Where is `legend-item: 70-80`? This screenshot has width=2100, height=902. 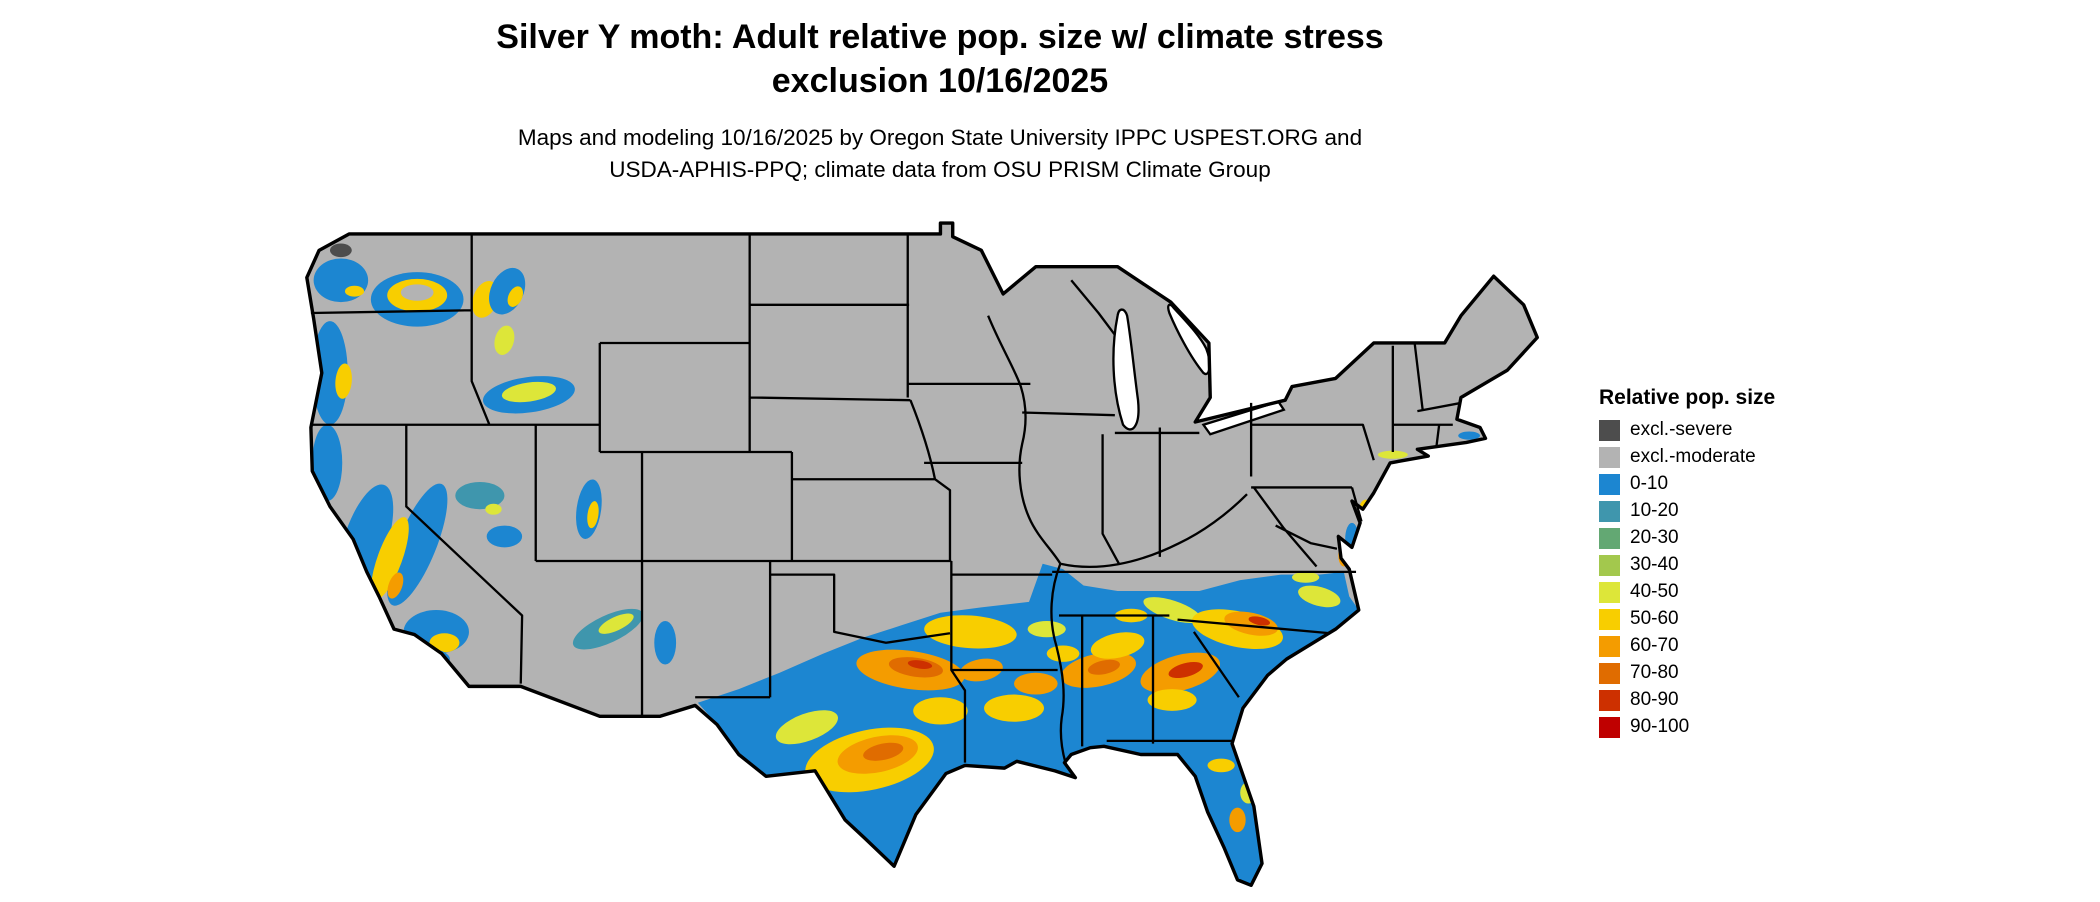 legend-item: 70-80 is located at coordinates (1687, 673).